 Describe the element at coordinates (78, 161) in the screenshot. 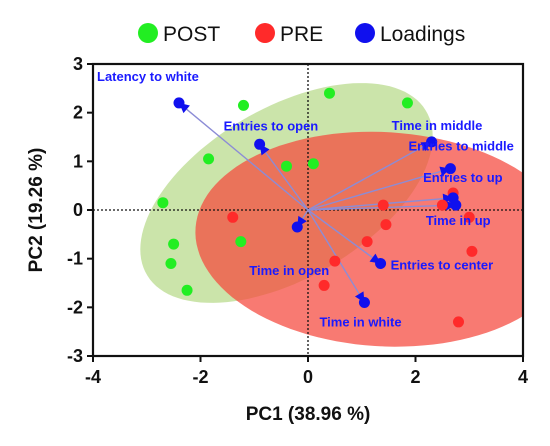

I see `y-tick-label: 1` at that location.